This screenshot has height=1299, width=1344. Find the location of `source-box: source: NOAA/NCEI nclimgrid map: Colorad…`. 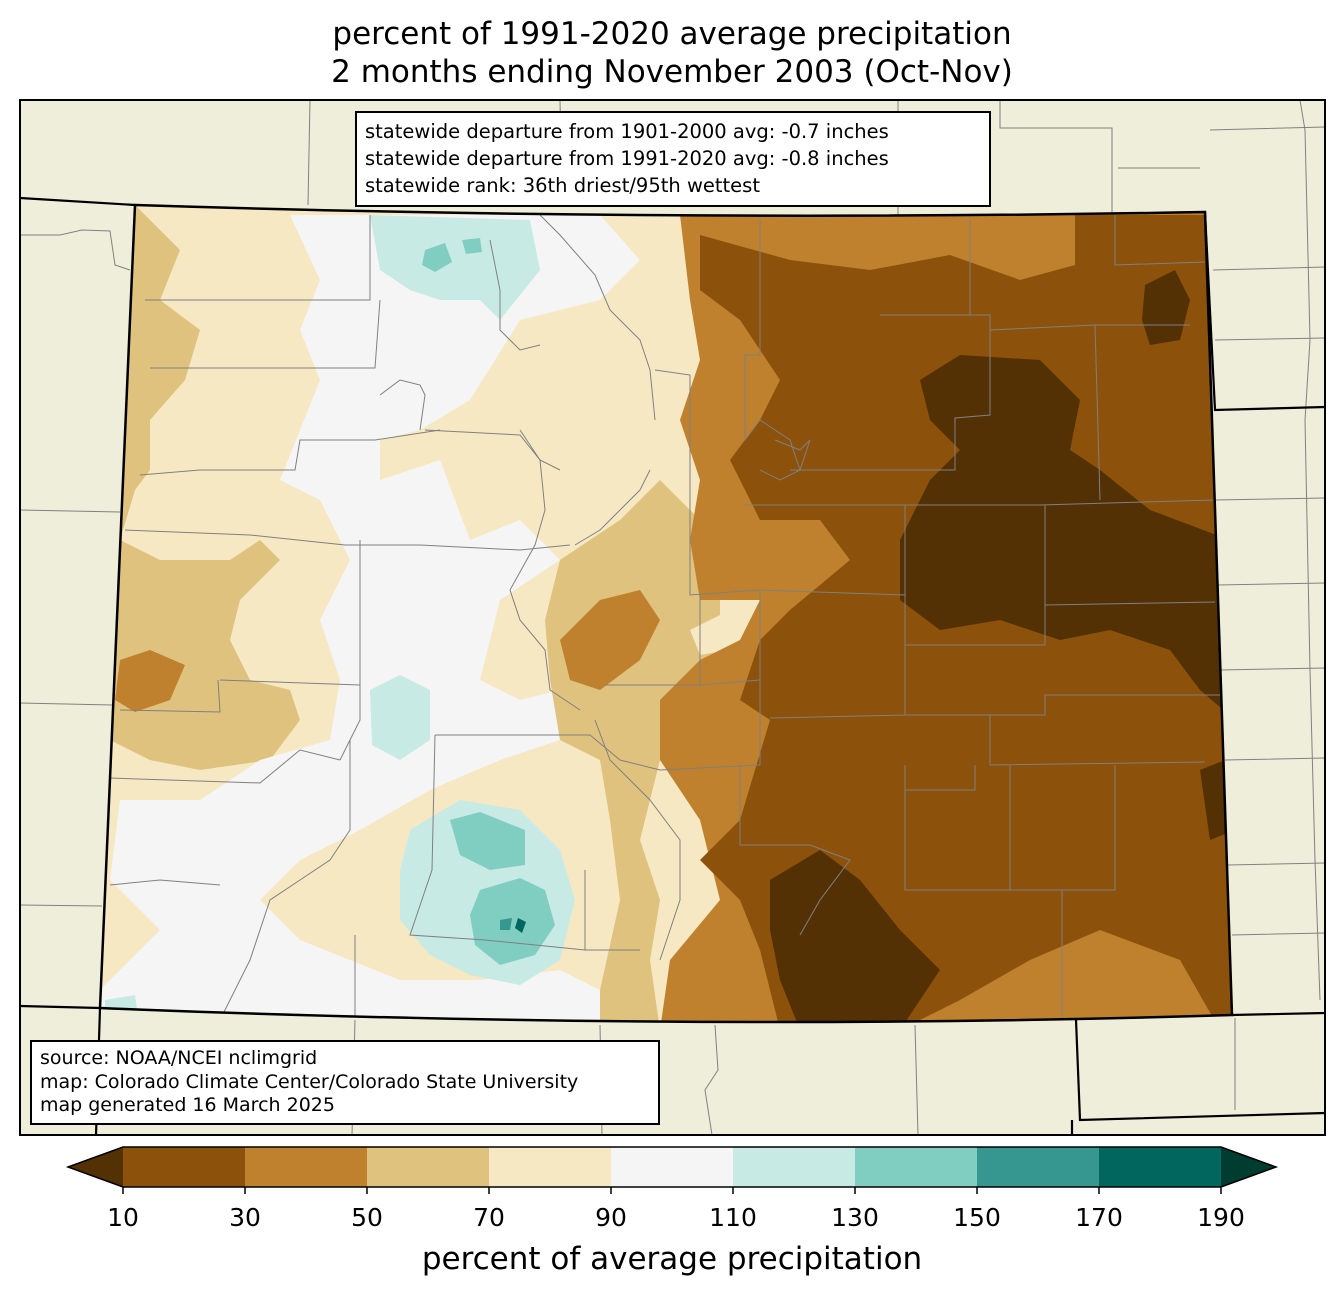

source-box: source: NOAA/NCEI nclimgrid map: Colorad… is located at coordinates (345, 1082).